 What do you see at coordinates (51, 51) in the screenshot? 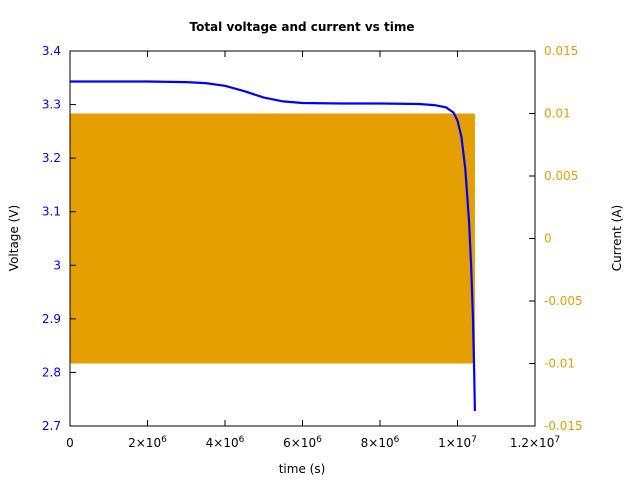
I see `y-tick-label: 3.4` at bounding box center [51, 51].